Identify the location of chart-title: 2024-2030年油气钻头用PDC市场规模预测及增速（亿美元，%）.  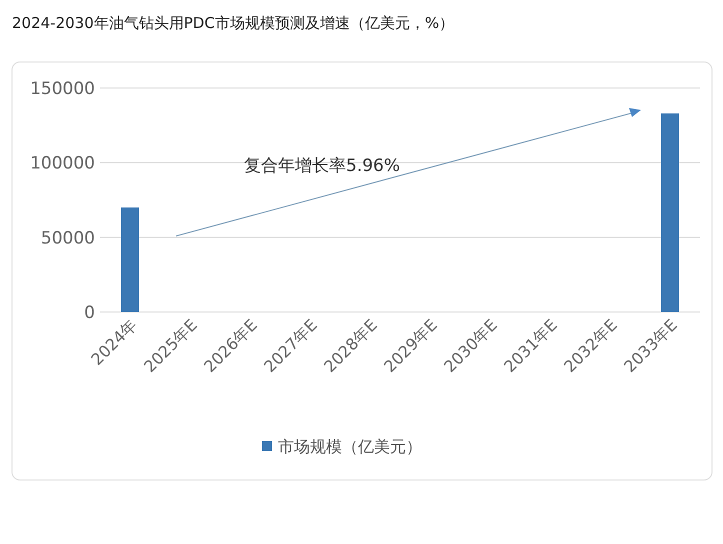
(233, 23).